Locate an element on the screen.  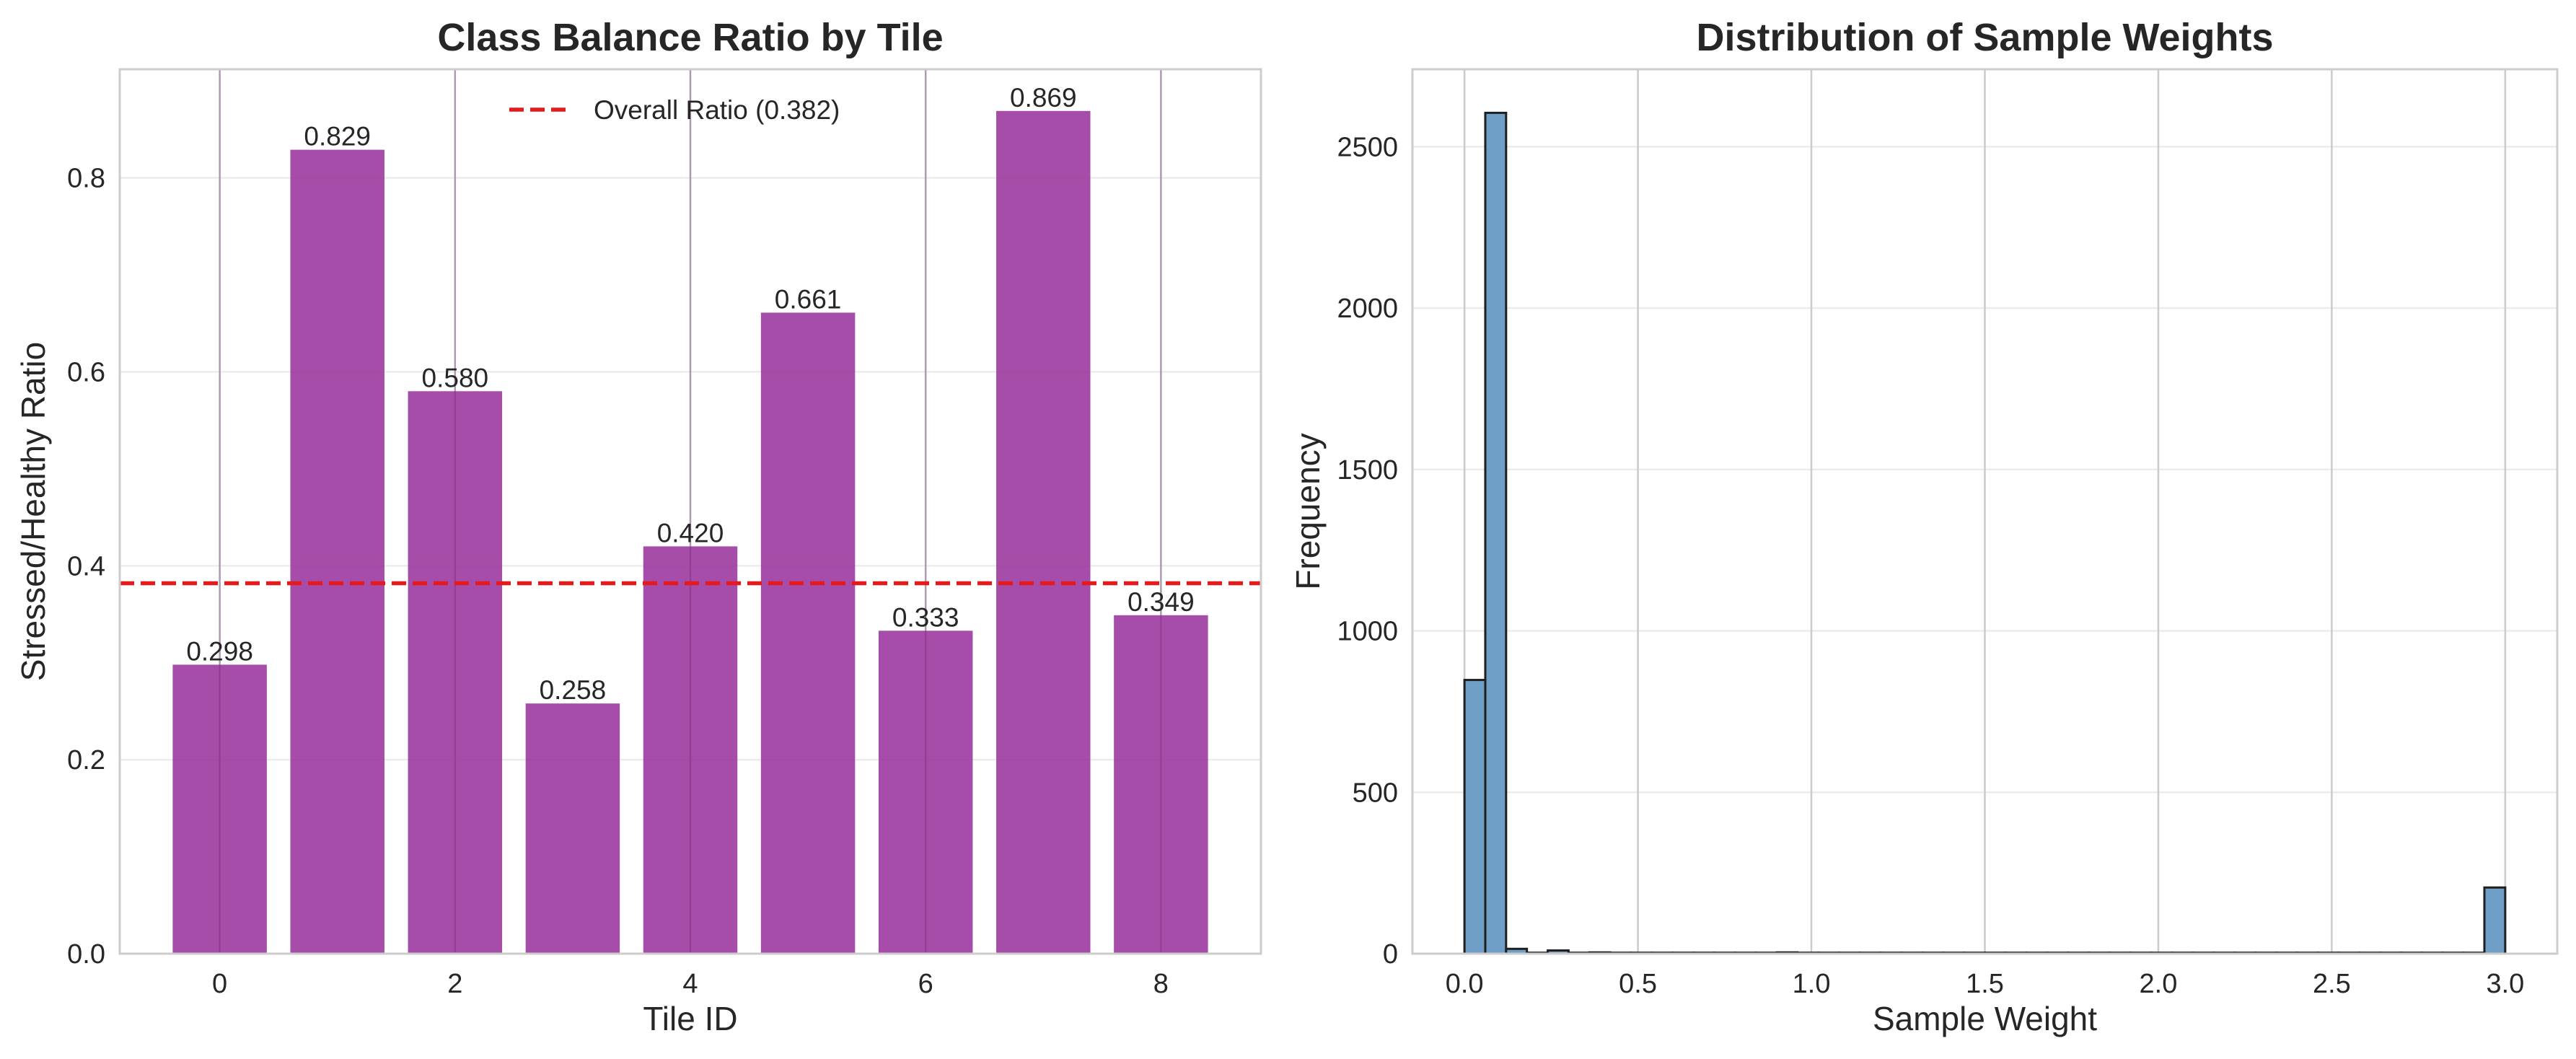
ratio-value-label-tile-2: 0.580 is located at coordinates (455, 377).